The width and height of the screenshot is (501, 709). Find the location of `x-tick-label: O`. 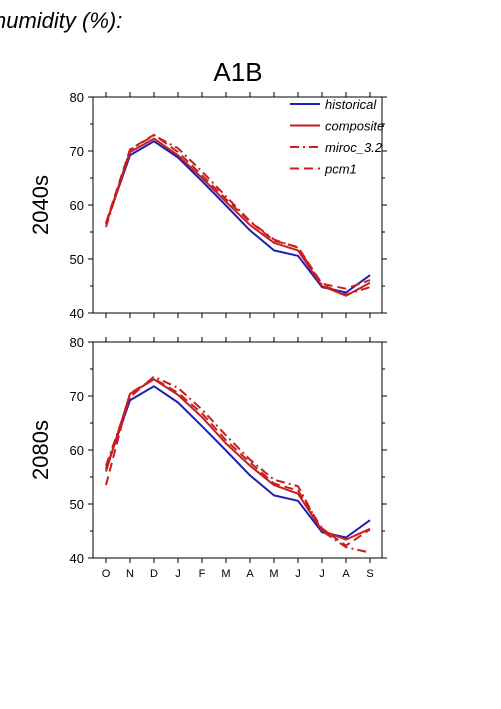

x-tick-label: O is located at coordinates (106, 574).